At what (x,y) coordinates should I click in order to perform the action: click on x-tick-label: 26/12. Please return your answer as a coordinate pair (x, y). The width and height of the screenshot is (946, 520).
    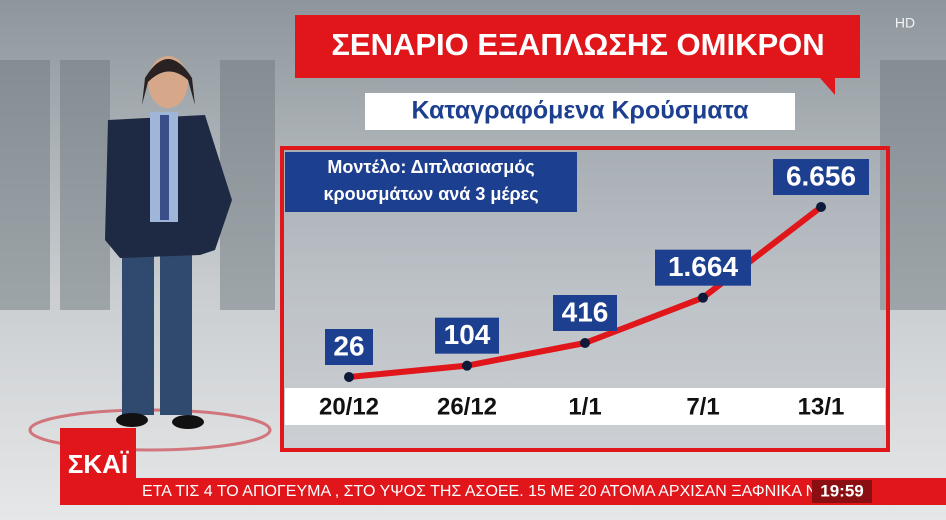
    Looking at the image, I should click on (467, 406).